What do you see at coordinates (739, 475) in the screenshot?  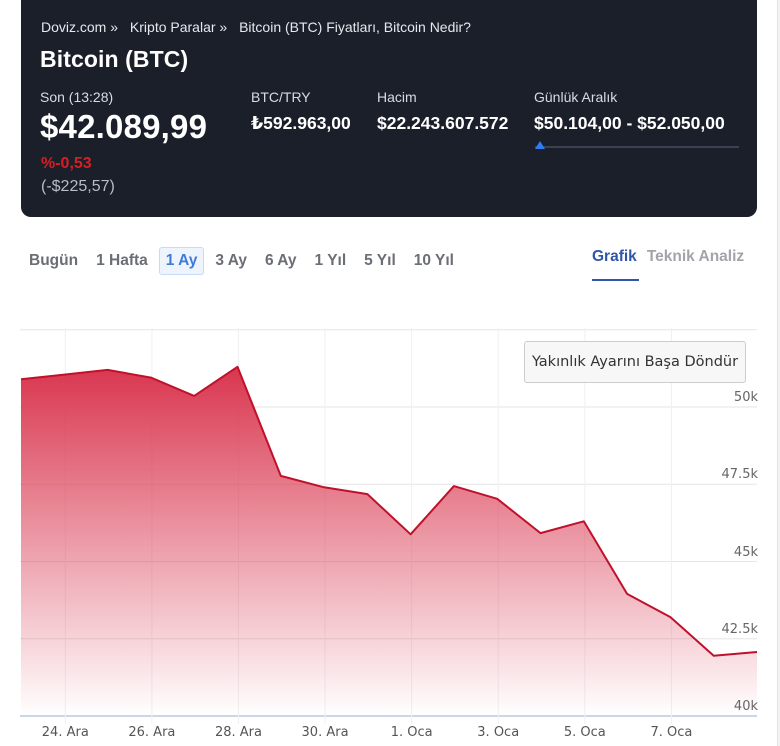 I see `y-axis-label: 47.5k` at bounding box center [739, 475].